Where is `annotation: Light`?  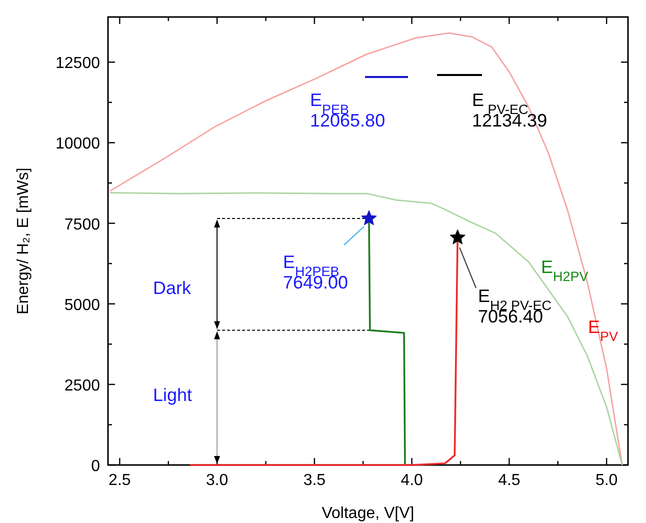
annotation: Light is located at coordinates (172, 395).